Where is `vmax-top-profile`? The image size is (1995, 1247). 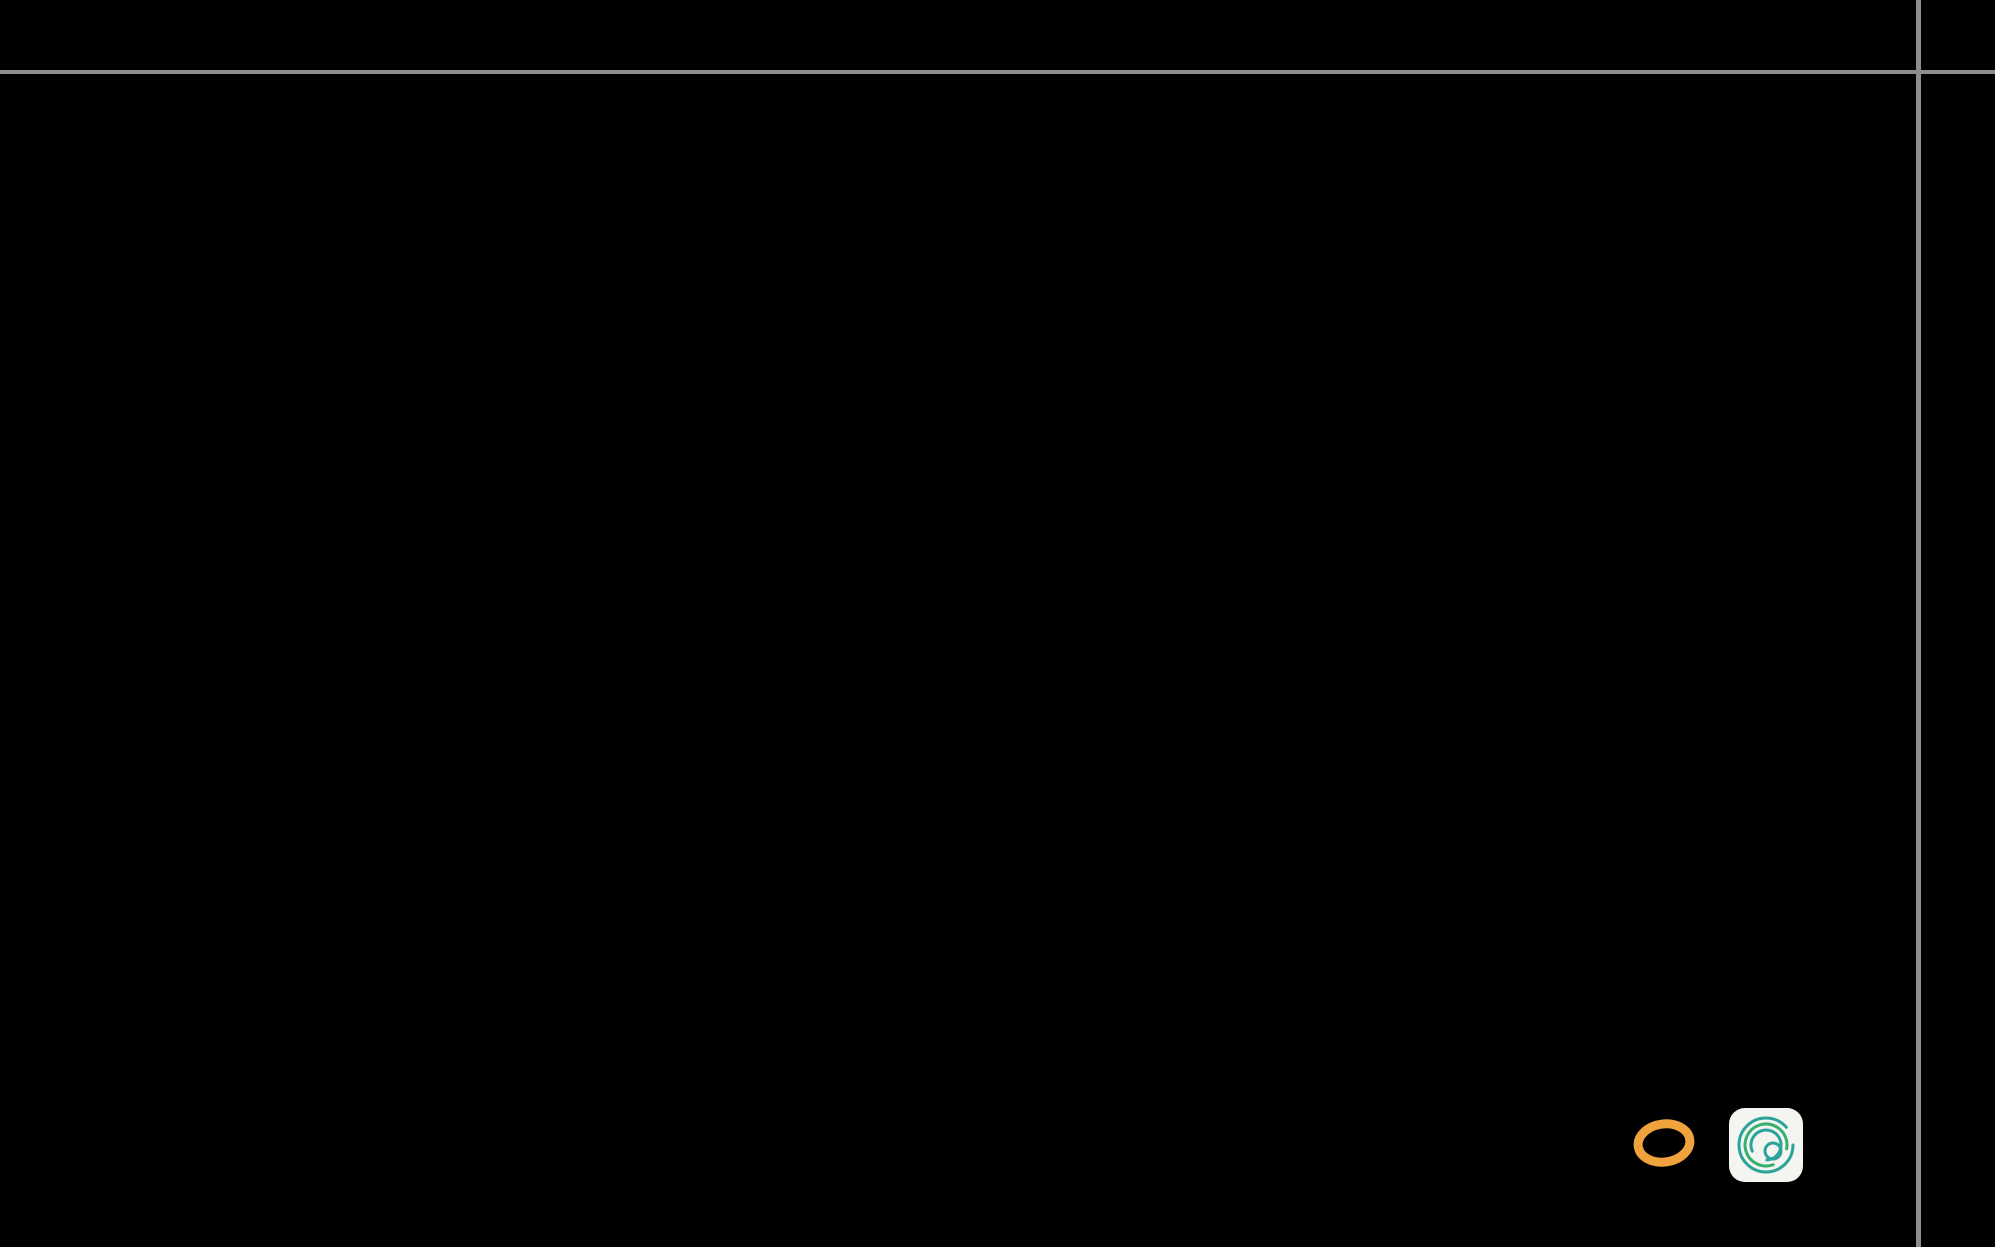
vmax-top-profile is located at coordinates (958, 35).